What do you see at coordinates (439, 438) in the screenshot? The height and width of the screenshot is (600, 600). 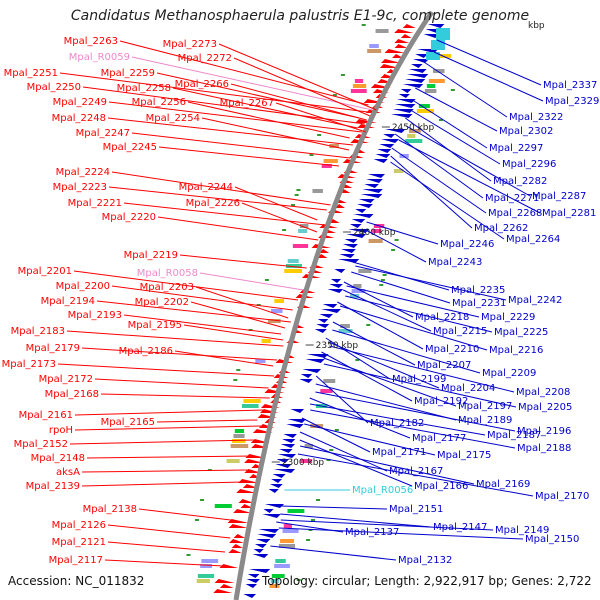 I see `gene-label-right: Mpal_2177` at bounding box center [439, 438].